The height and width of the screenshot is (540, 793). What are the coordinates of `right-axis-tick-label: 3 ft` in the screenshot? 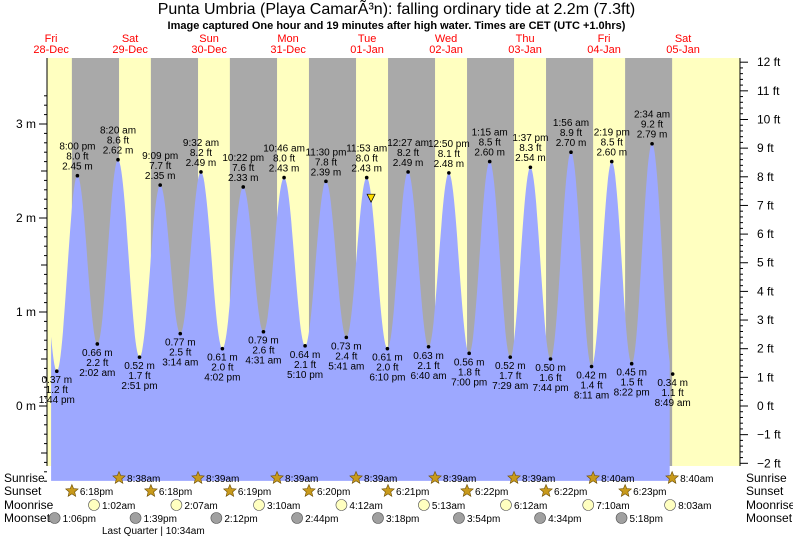 It's located at (765, 320).